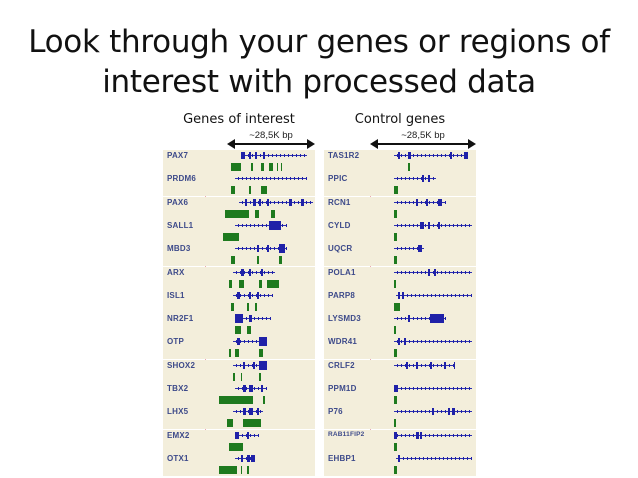  I want to click on gene-track-row: NR2F1, so click(239, 325).